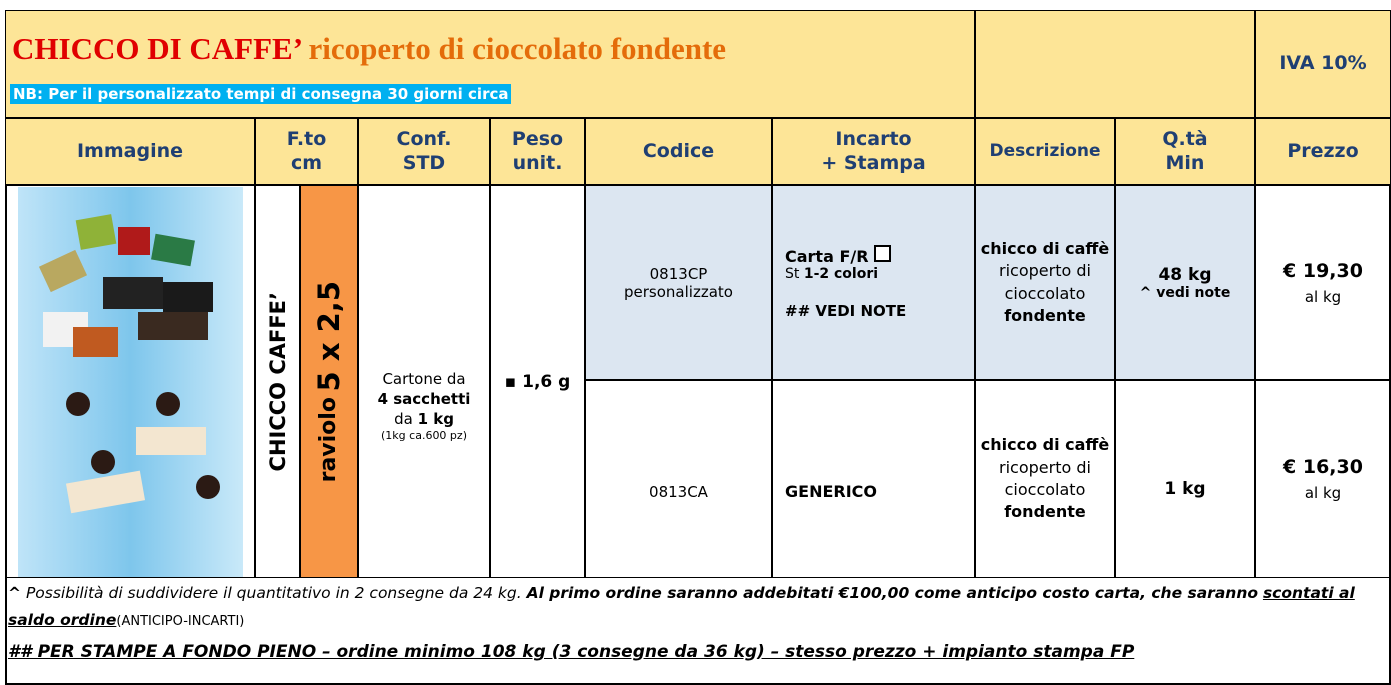  I want to click on format-size: 5 x 2,5, so click(329, 336).